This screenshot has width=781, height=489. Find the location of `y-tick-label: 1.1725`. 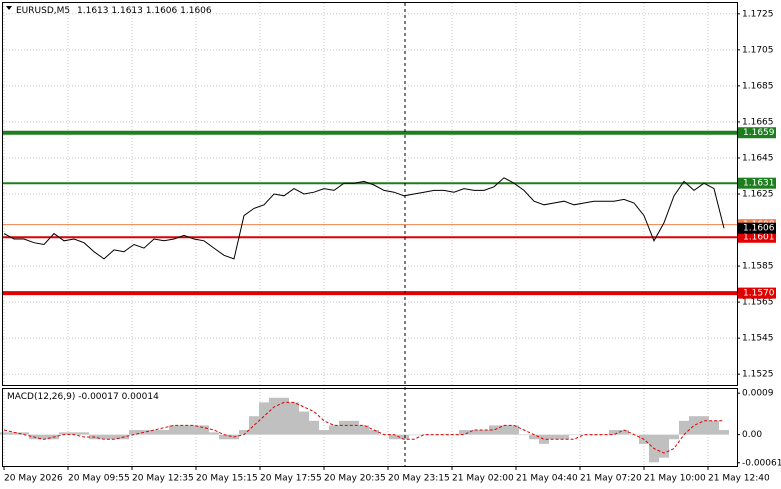

y-tick-label: 1.1725 is located at coordinates (758, 14).